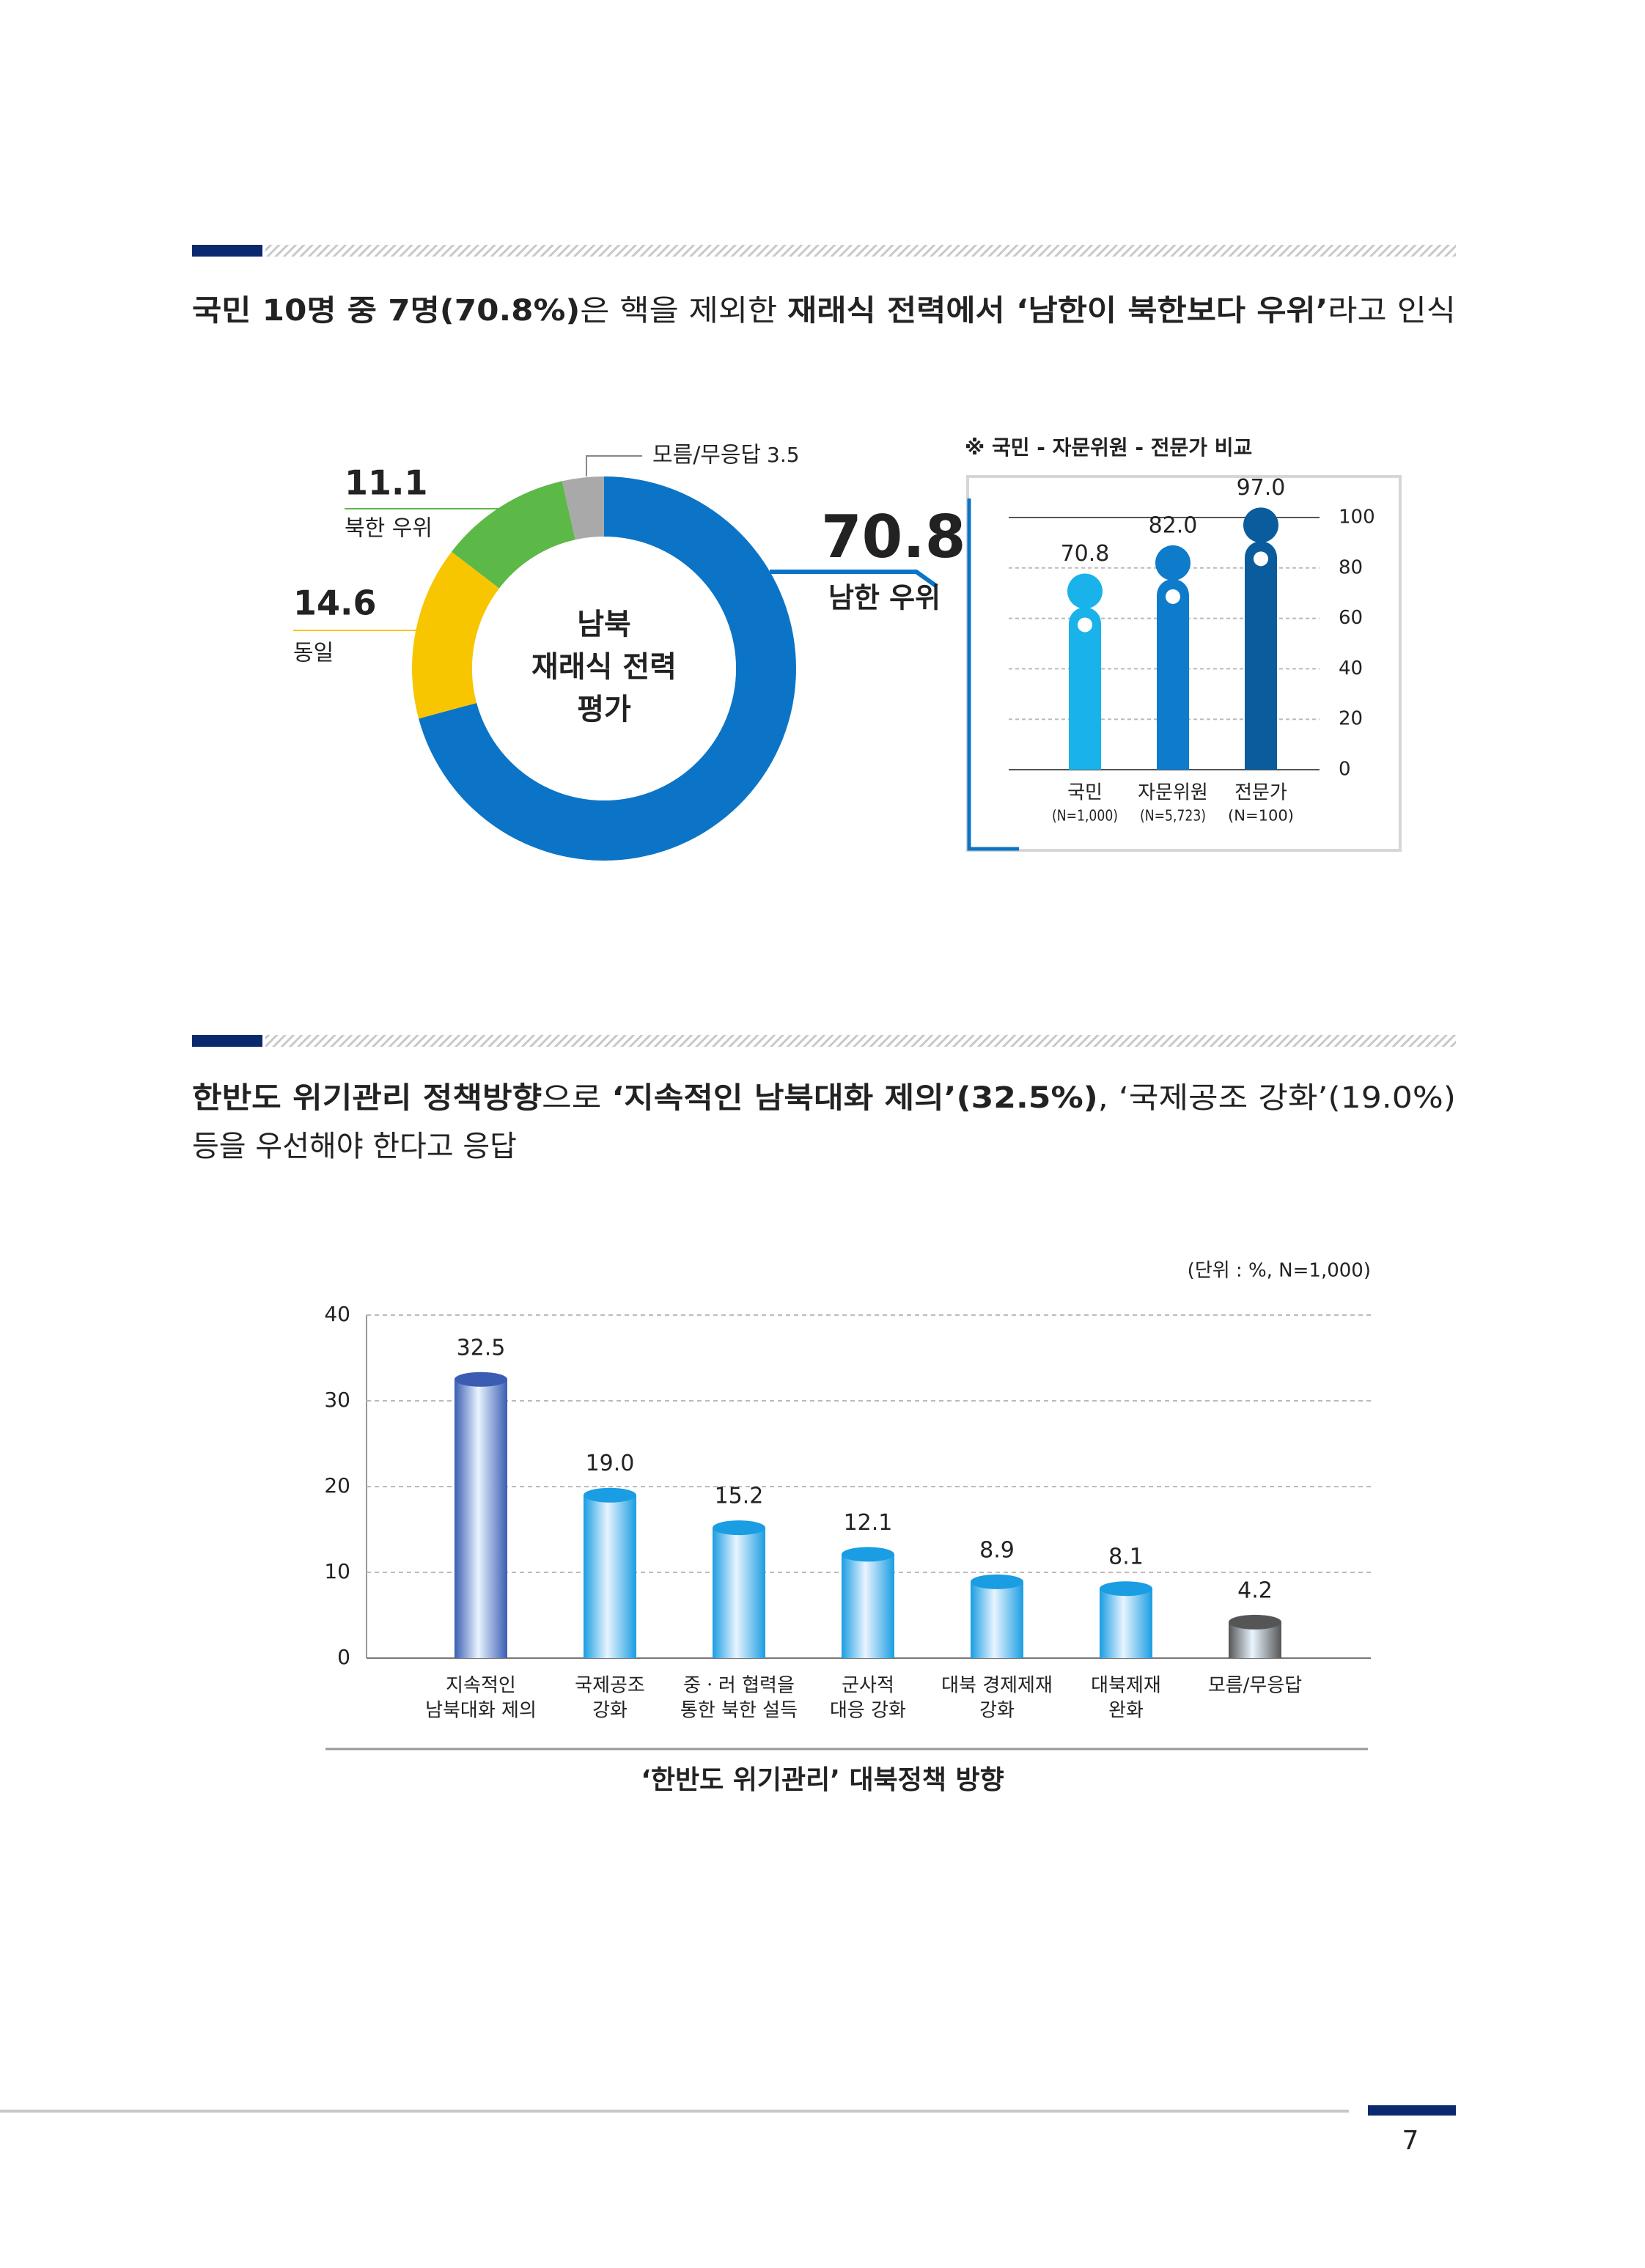 This screenshot has height=2268, width=1645. What do you see at coordinates (1351, 567) in the screenshot?
I see `y-tick-label: 80` at bounding box center [1351, 567].